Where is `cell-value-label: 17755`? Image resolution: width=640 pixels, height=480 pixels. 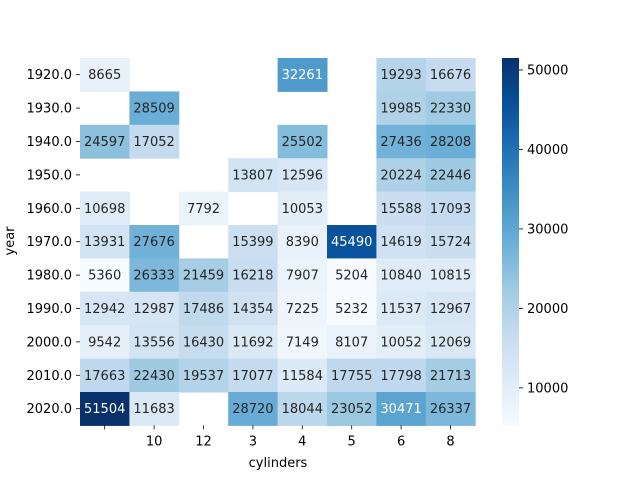
cell-value-label: 17755 is located at coordinates (351, 376).